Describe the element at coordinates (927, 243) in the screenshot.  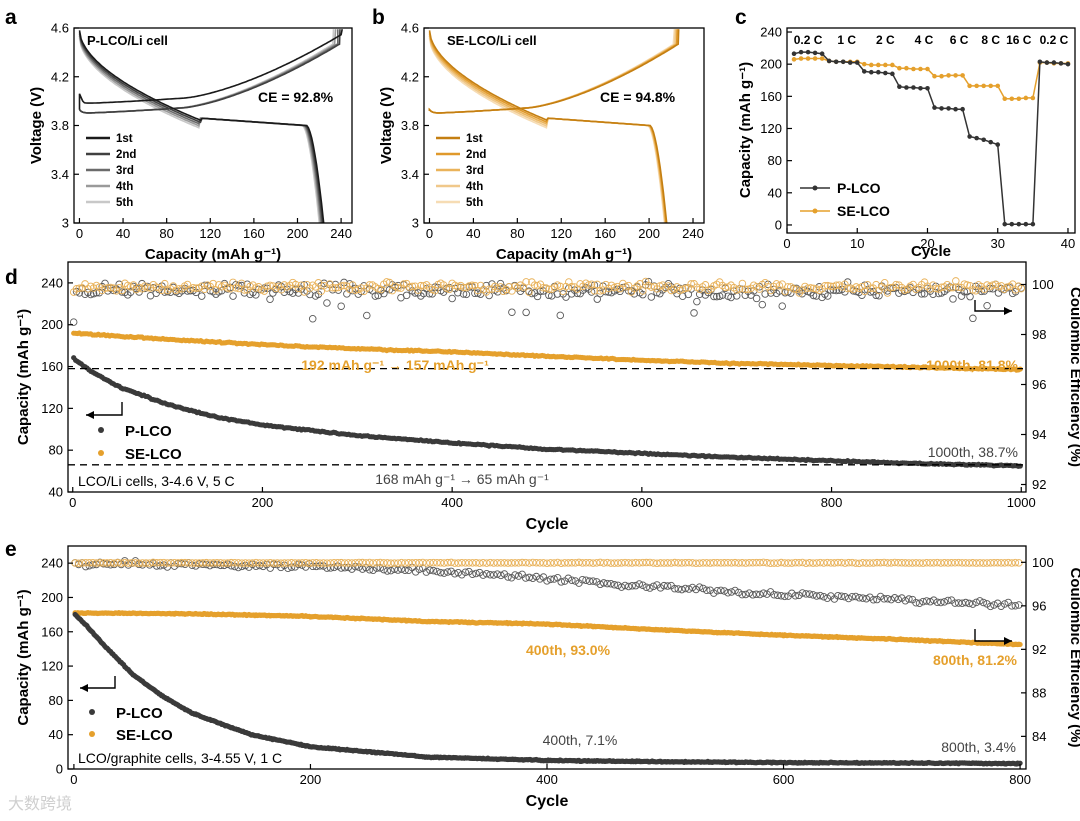
I see `x-tick-label: 20` at that location.